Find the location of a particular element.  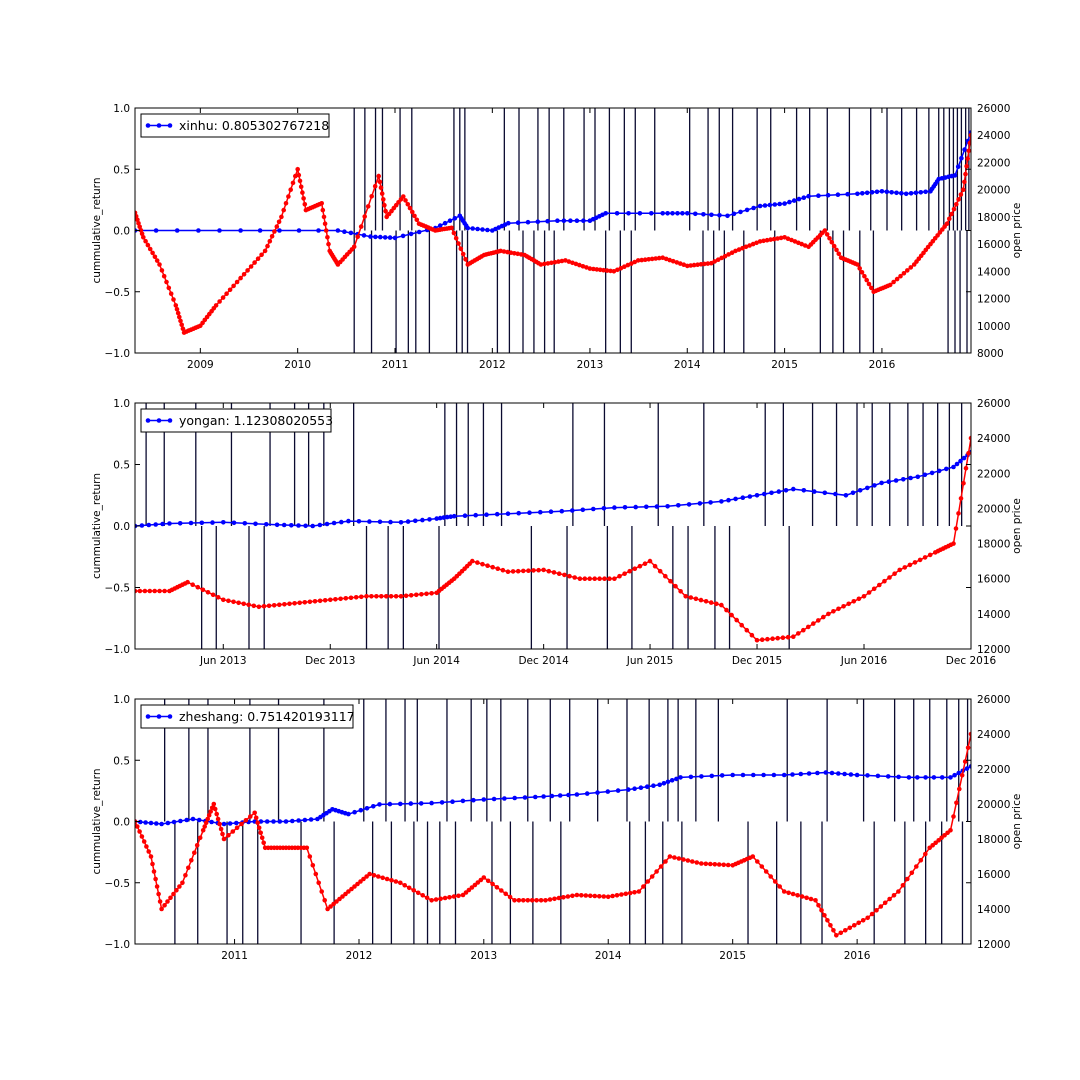

y-tick-label: 0.5 is located at coordinates (121, 466).